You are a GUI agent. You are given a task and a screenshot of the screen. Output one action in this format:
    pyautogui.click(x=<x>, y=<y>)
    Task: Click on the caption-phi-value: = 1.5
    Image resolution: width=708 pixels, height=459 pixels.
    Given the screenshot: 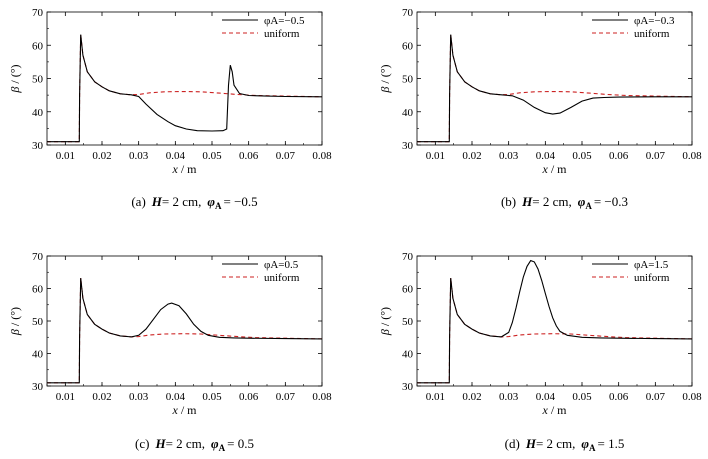 What is the action you would take?
    pyautogui.click(x=611, y=443)
    